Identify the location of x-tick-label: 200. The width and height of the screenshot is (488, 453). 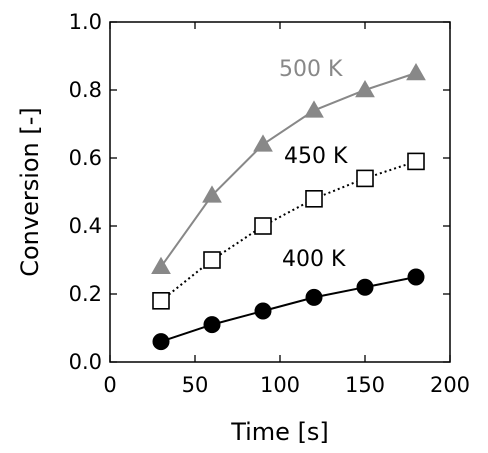
(450, 385).